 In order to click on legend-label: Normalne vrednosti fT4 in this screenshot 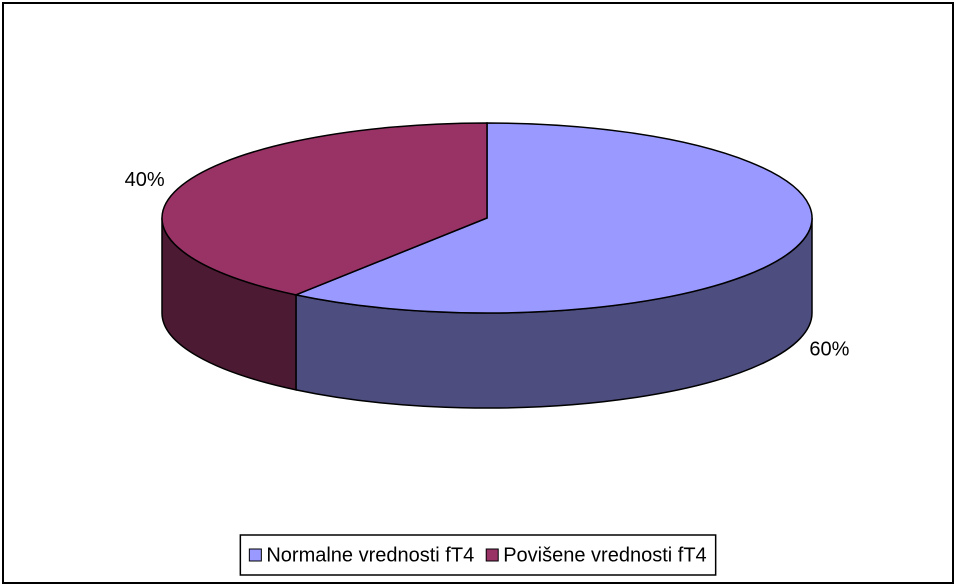, I will do `click(370, 555)`.